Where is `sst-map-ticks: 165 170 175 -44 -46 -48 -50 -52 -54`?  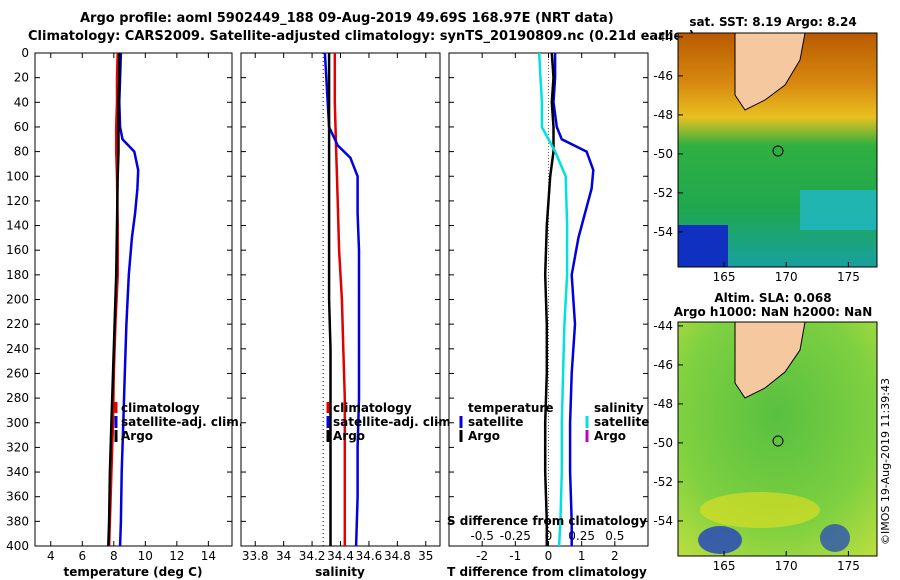 sst-map-ticks: 165 170 175 -44 -46 -48 -50 -52 -54 is located at coordinates (756, 157).